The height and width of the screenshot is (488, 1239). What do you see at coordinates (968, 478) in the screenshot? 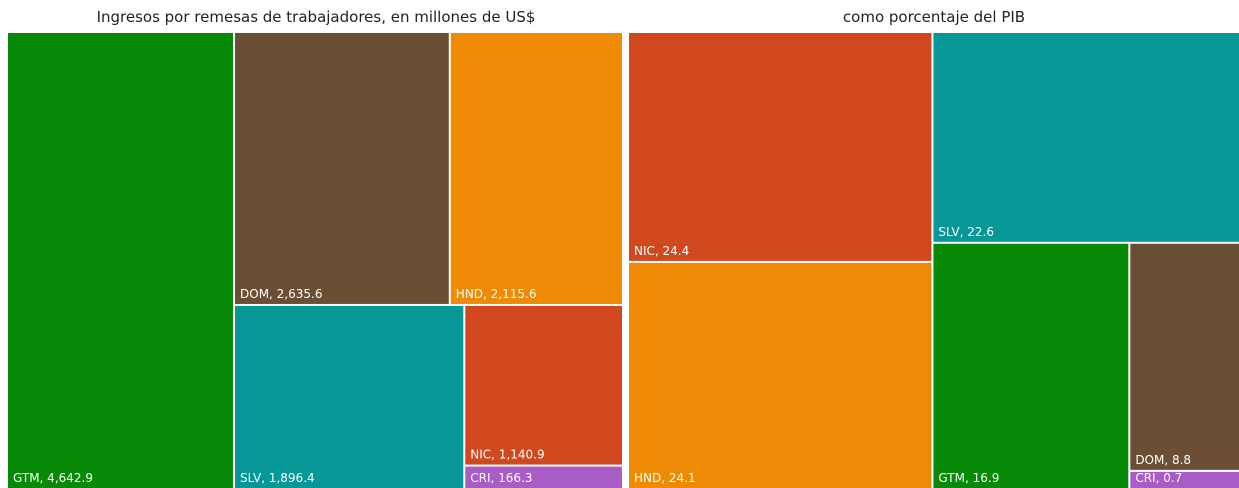
I see `cell-label: GTM, 16.9` at bounding box center [968, 478].